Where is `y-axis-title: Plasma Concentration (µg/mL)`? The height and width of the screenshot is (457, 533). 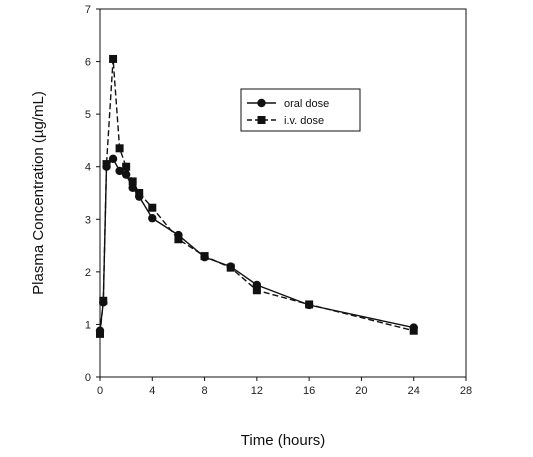 y-axis-title: Plasma Concentration (µg/mL) is located at coordinates (38, 193).